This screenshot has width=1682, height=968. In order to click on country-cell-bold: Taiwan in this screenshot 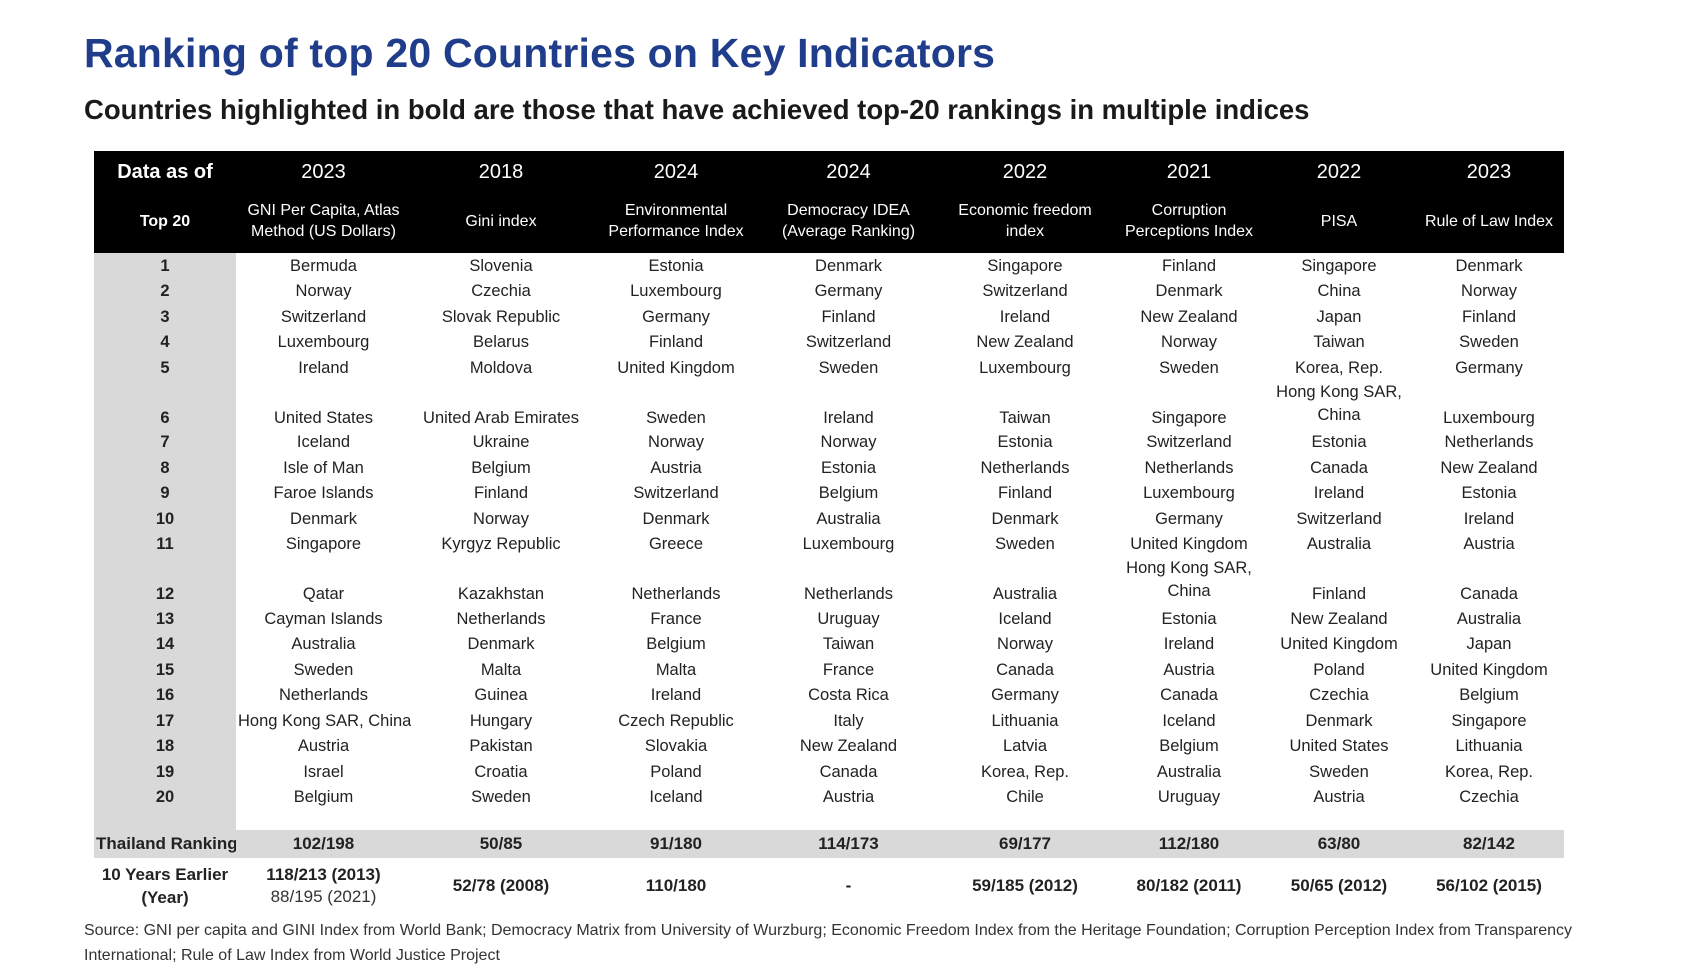, I will do `click(848, 644)`.